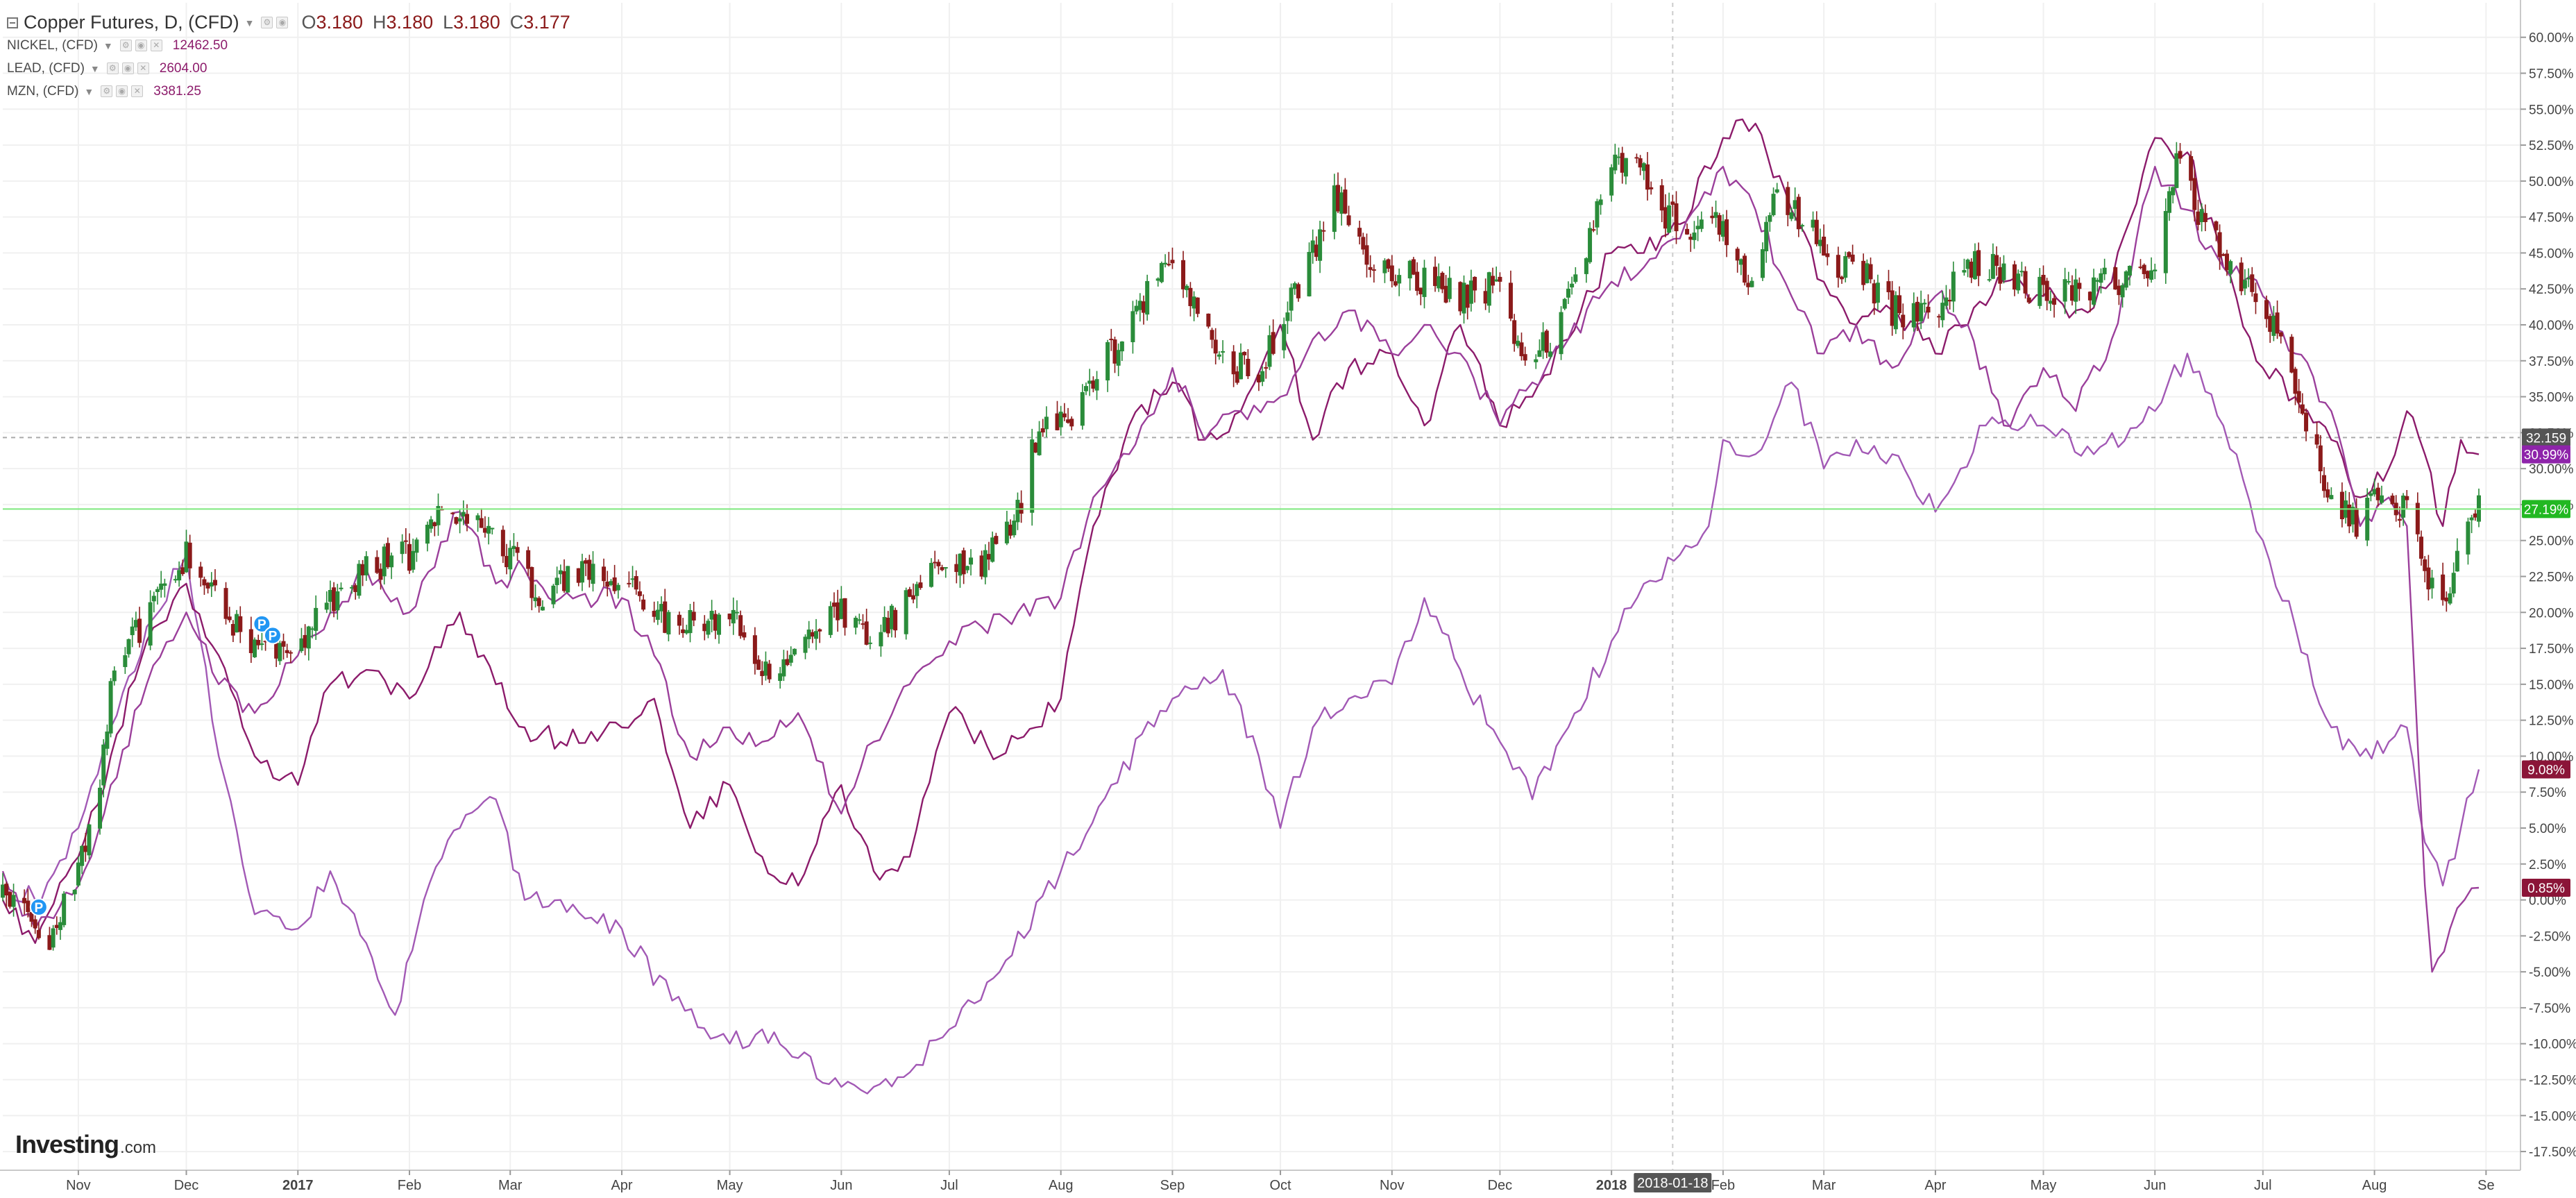  Describe the element at coordinates (2551, 182) in the screenshot. I see `y-tick-label: 50.00%` at that location.